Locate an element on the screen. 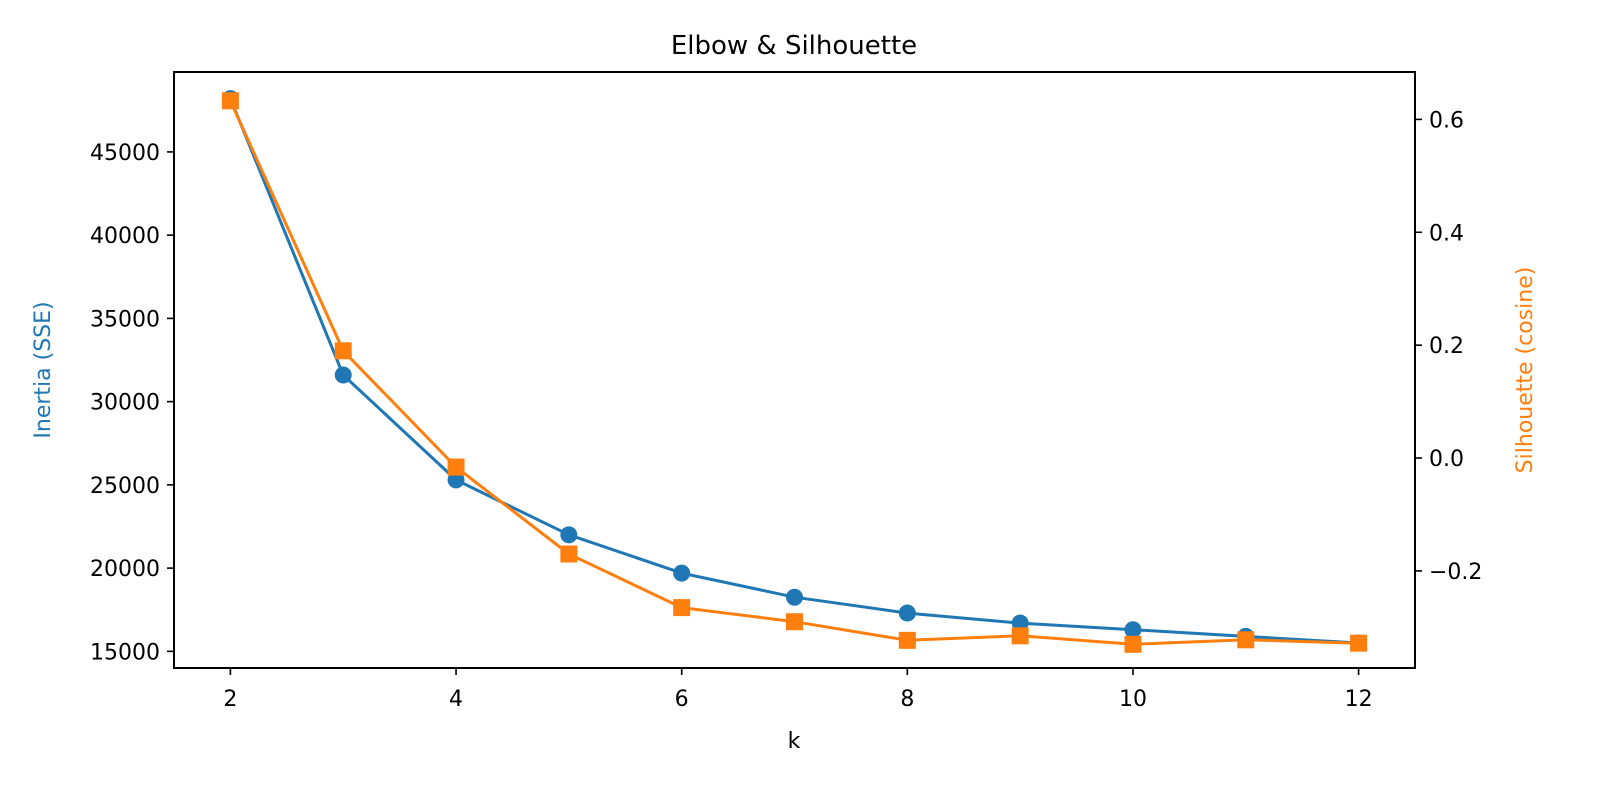  left-tick-label: 20000 is located at coordinates (125, 569).